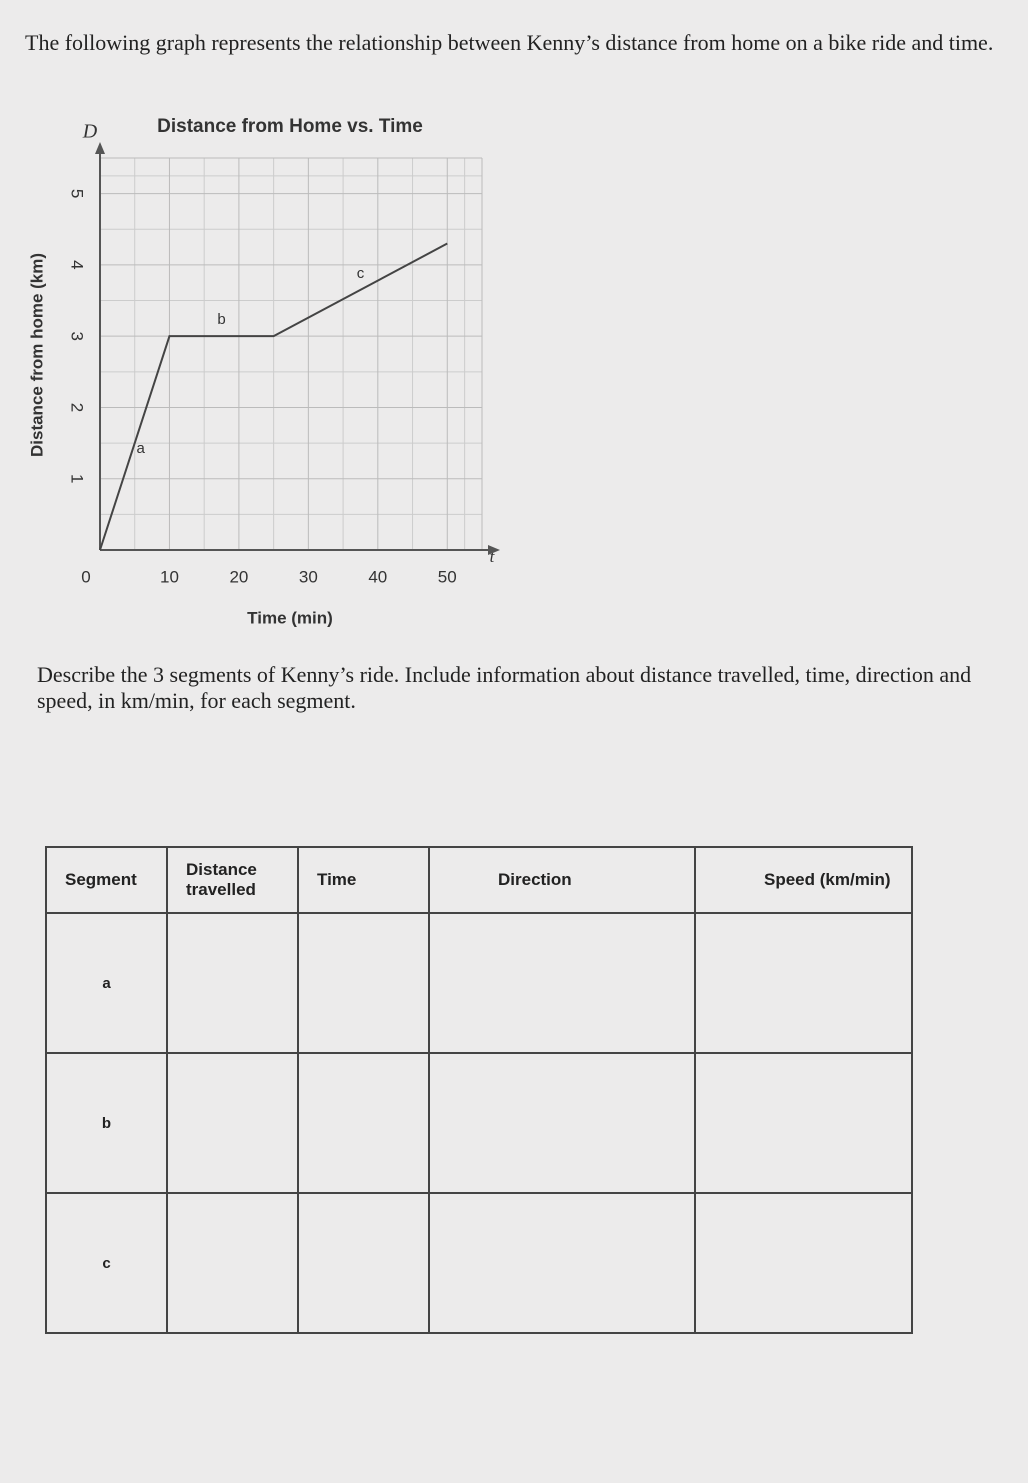  Describe the element at coordinates (273, 396) in the screenshot. I see `data-line` at that location.